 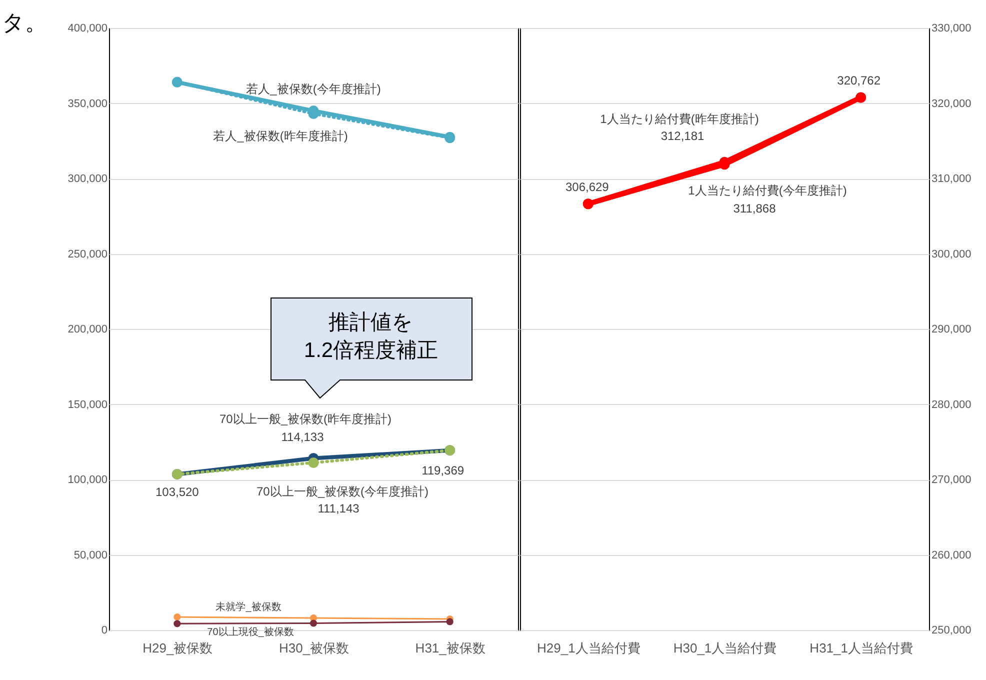 I want to click on series-label: 若人_被保数(今年度推計), so click(x=313, y=89).